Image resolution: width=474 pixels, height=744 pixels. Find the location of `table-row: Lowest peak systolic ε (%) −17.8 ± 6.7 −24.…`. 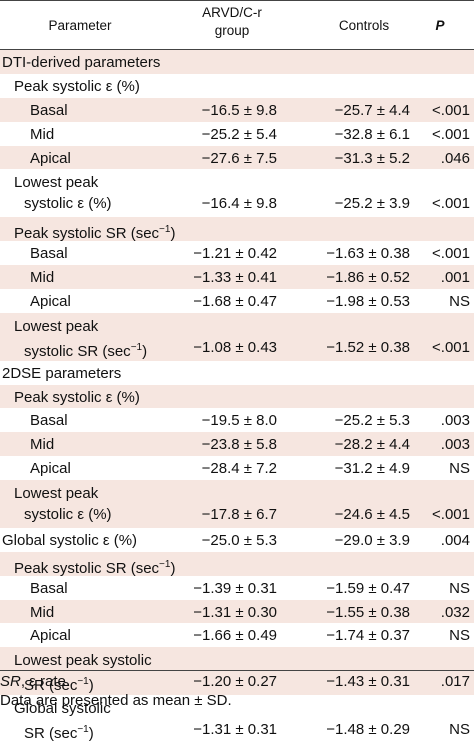

table-row: Lowest peak systolic ε (%) −17.8 ± 6.7 −24.… is located at coordinates (237, 504).